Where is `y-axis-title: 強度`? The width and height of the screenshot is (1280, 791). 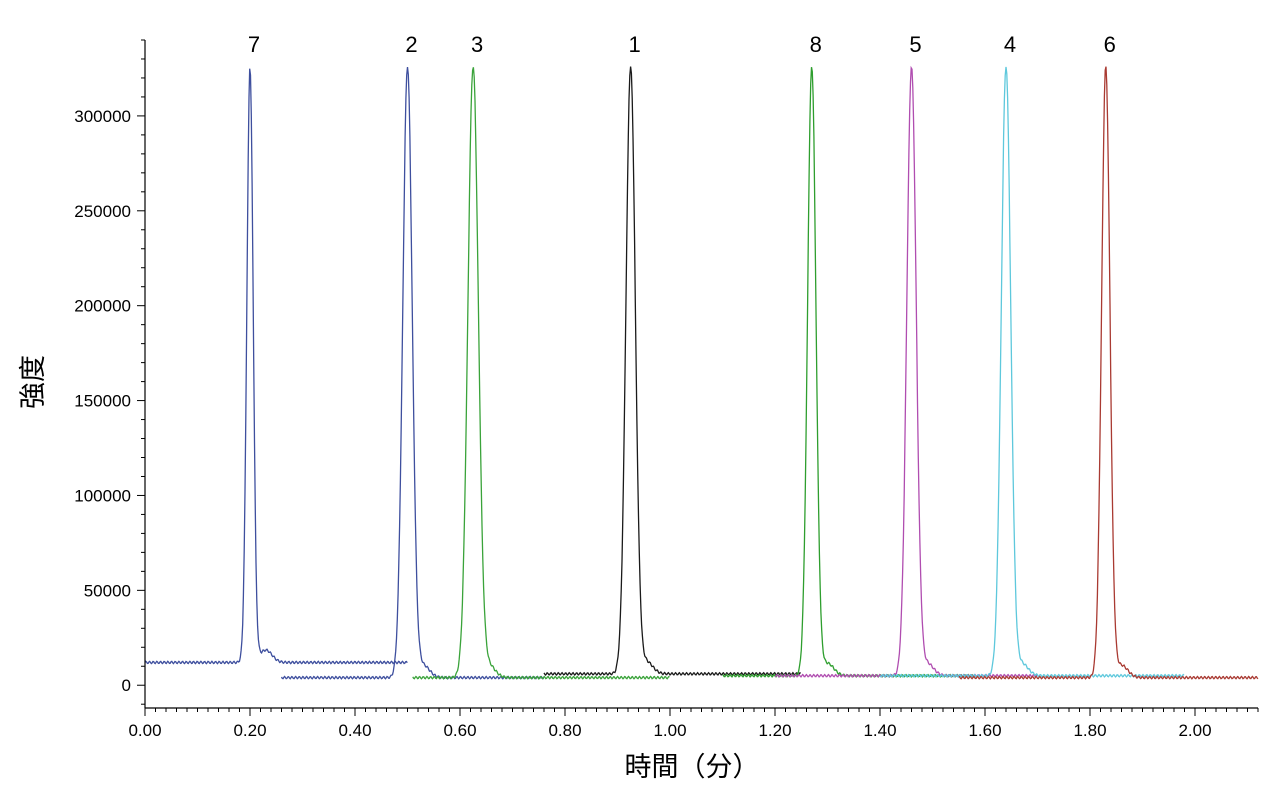 y-axis-title: 強度 is located at coordinates (33, 382).